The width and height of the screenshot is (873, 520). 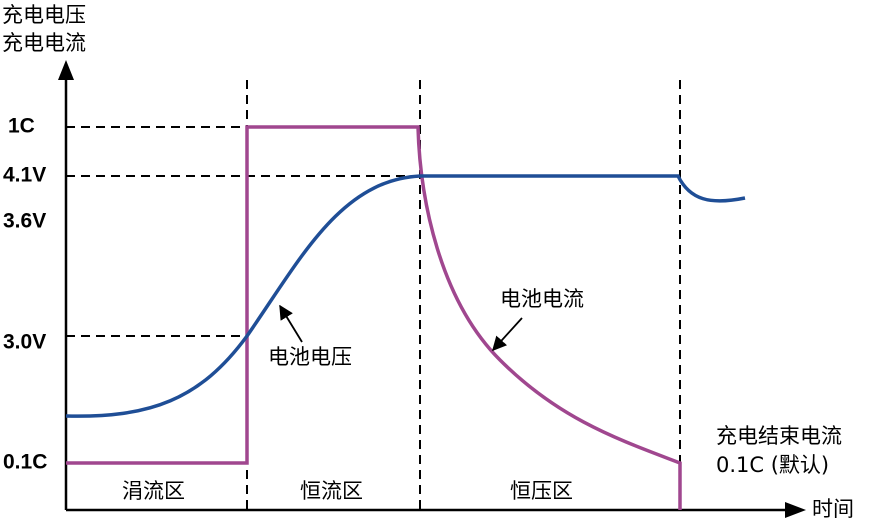 What do you see at coordinates (541, 491) in the screenshot?
I see `region-label: 恒压区` at bounding box center [541, 491].